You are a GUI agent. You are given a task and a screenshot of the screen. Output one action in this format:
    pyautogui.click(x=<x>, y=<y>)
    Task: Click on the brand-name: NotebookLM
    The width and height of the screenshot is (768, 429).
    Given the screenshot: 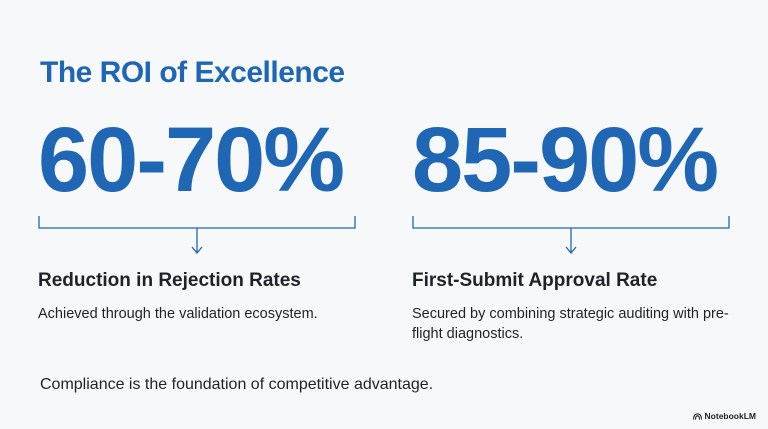 What is the action you would take?
    pyautogui.click(x=730, y=416)
    